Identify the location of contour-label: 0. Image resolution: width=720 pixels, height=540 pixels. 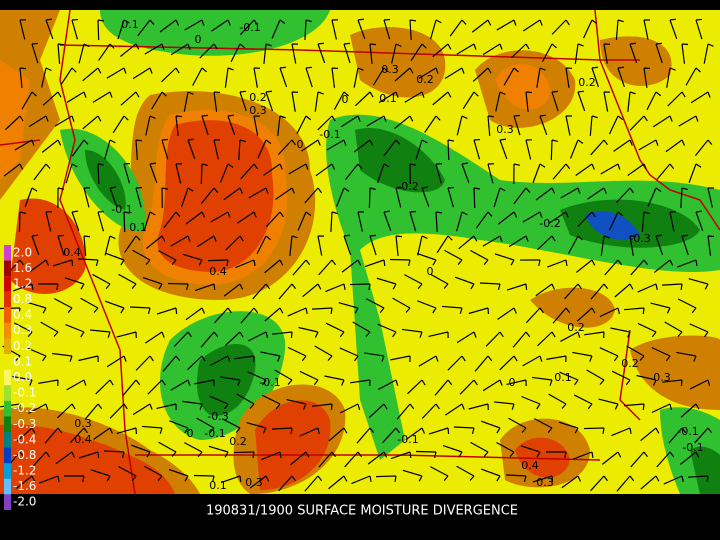
(345, 99).